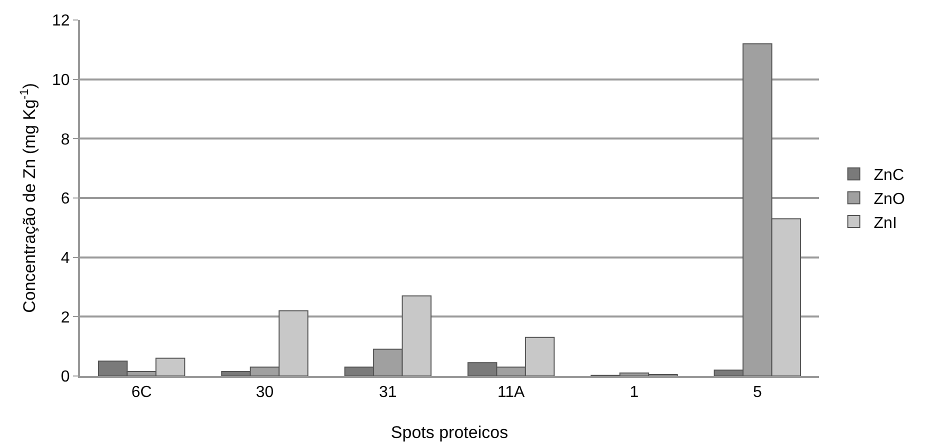 The height and width of the screenshot is (446, 929). I want to click on y-tick-label: 6, so click(65, 199).